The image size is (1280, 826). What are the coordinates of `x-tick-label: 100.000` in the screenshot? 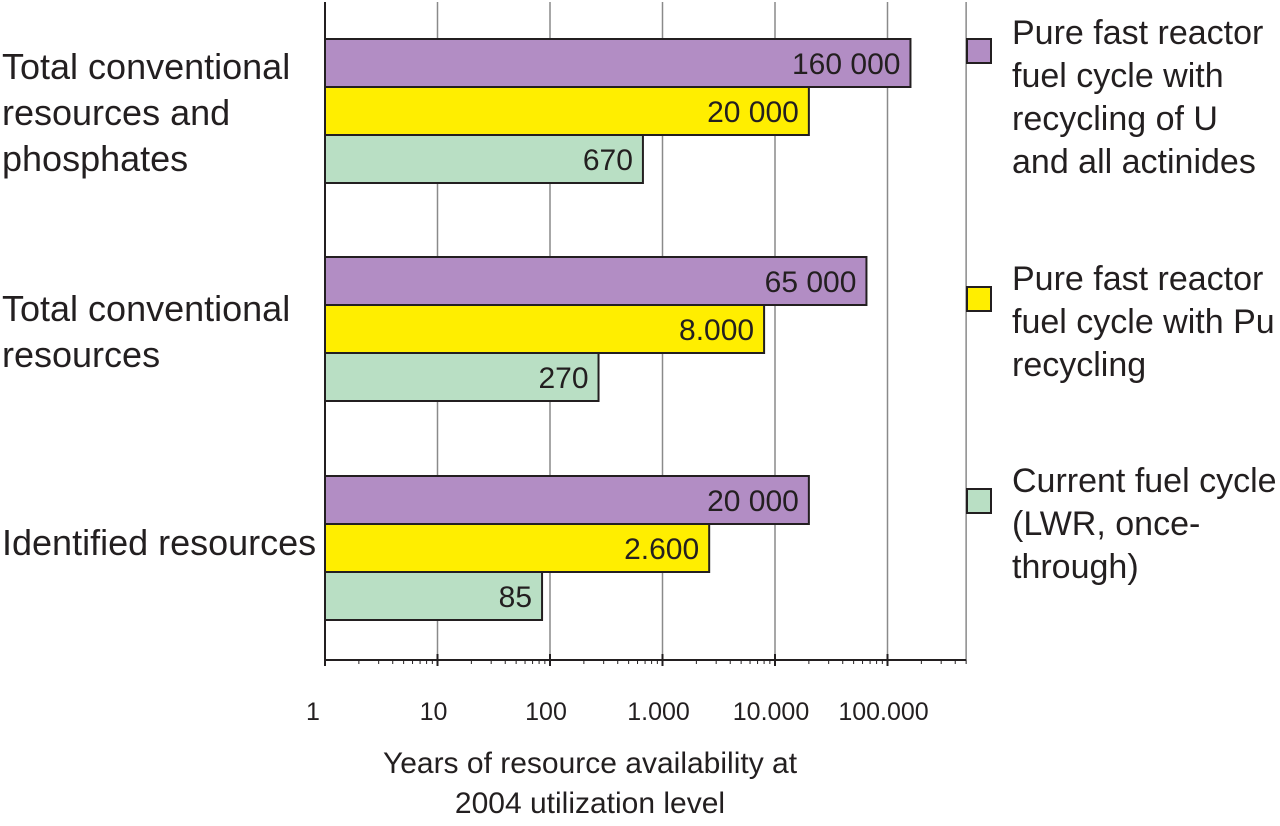 It's located at (883, 712).